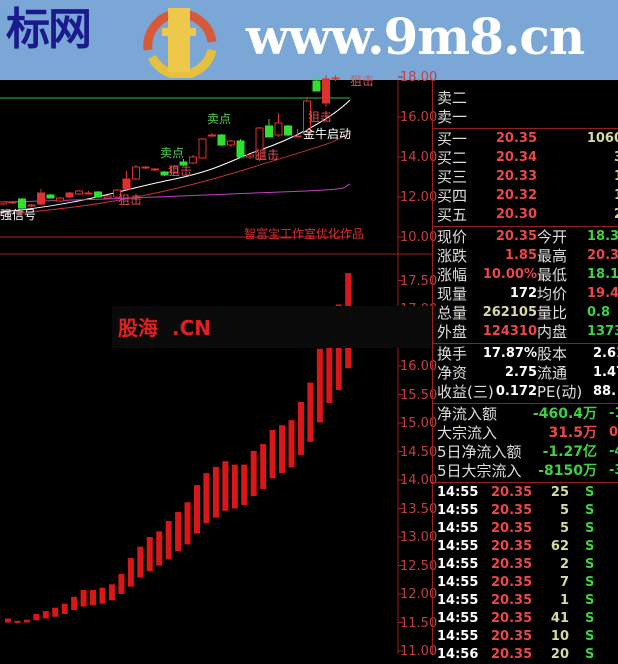  Describe the element at coordinates (479, 452) in the screenshot. I see `flow-label: 5日净流入额` at that location.